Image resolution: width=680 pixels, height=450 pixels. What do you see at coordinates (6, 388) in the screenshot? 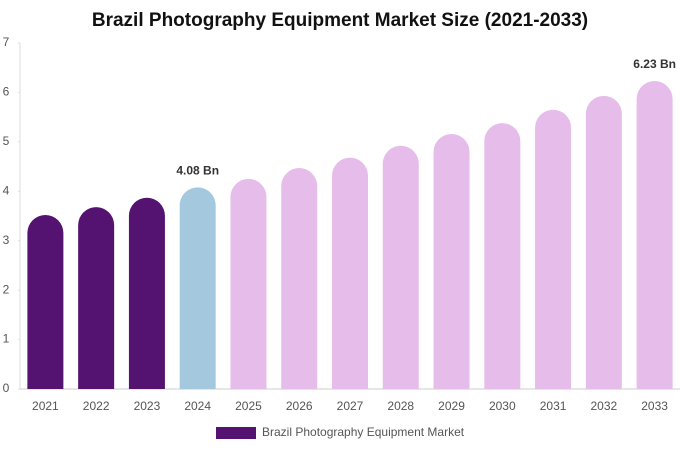
I see `y-tick-label: 0` at bounding box center [6, 388].